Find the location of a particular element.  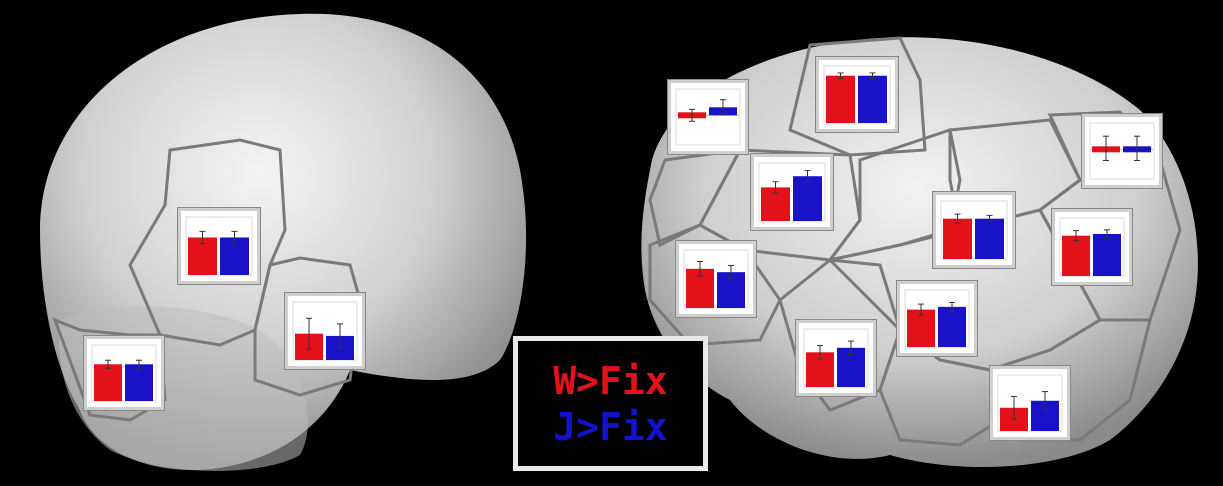

legend-w-fix-label: W>Fix is located at coordinates (610, 380).